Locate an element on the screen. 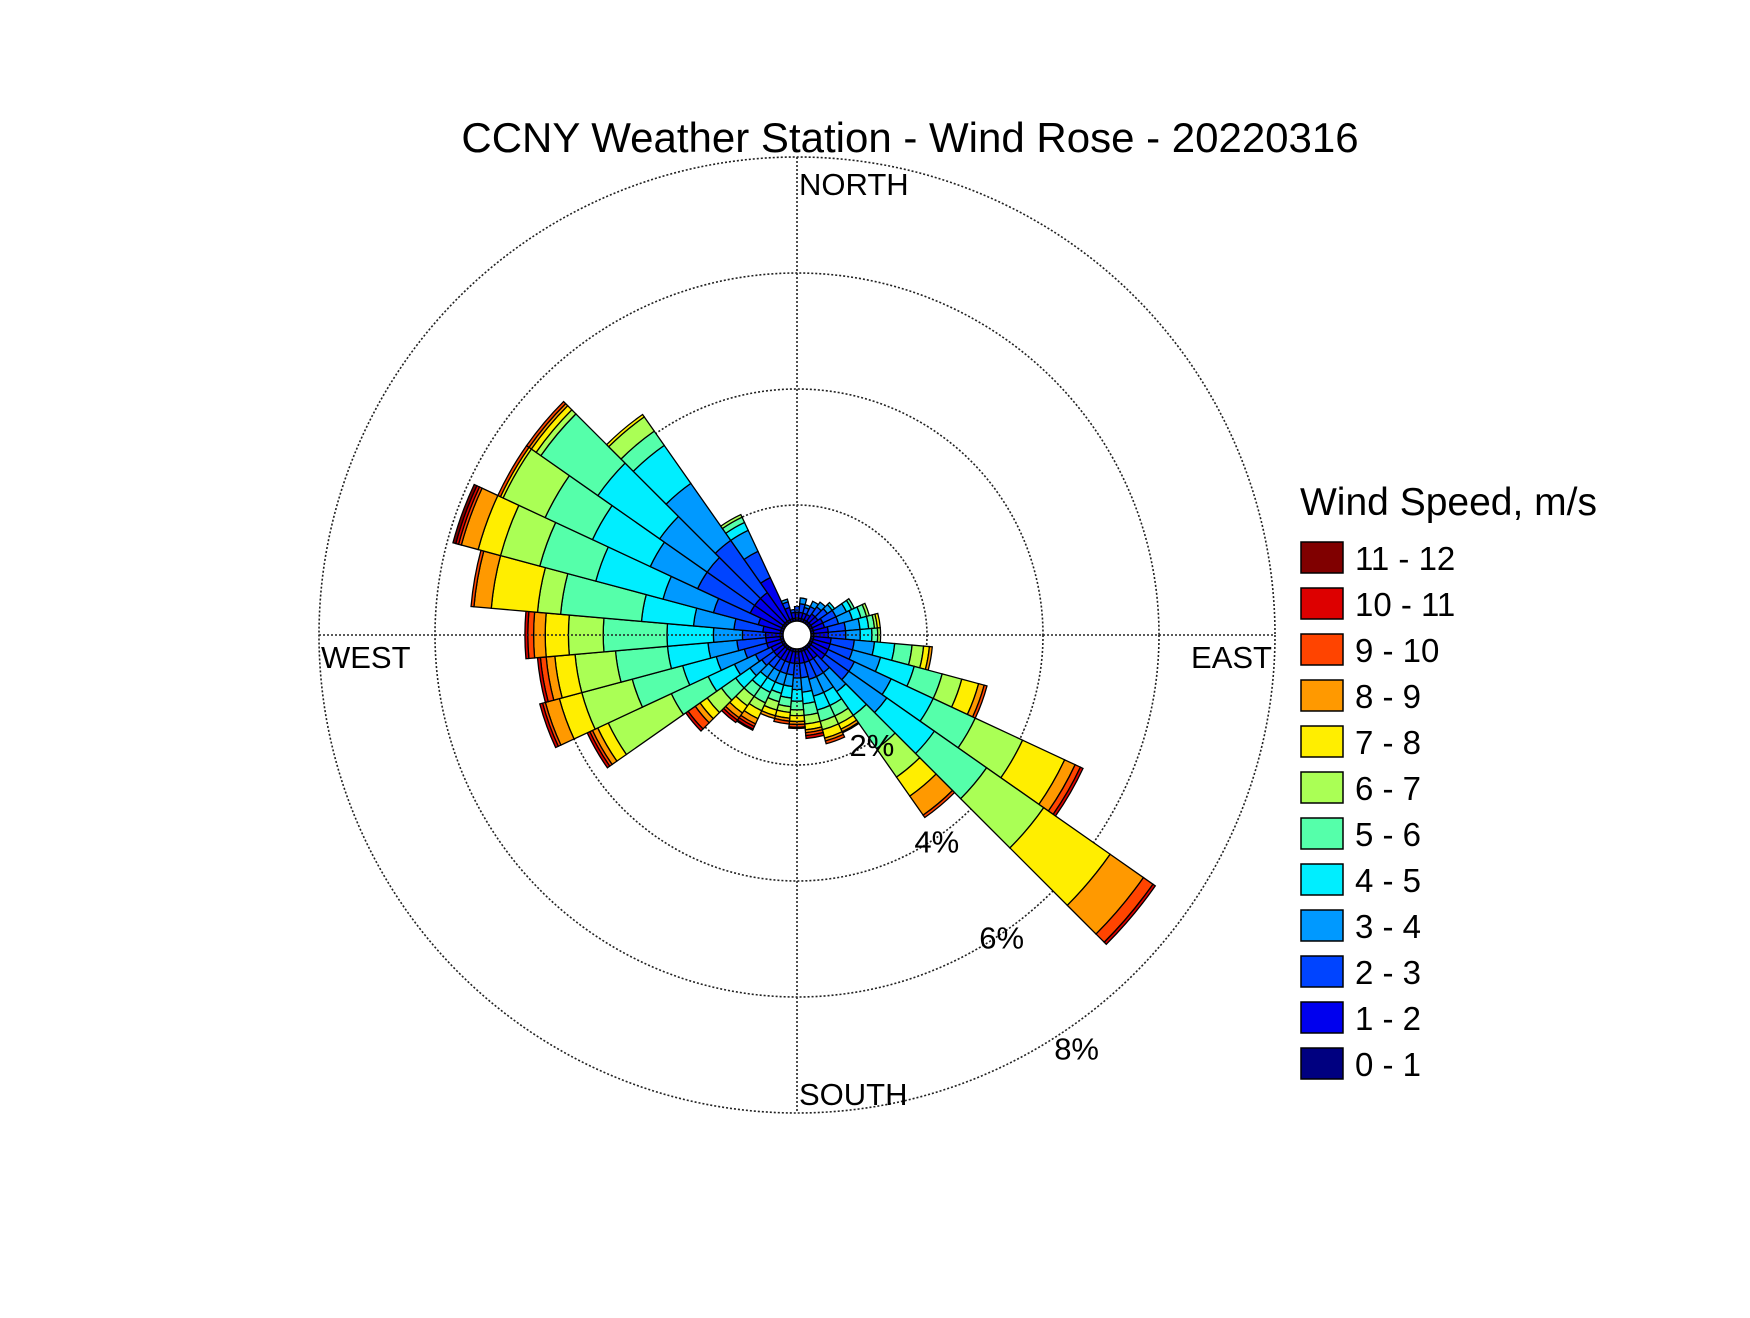  legend-title: Wind Speed, m/s is located at coordinates (1448, 502).